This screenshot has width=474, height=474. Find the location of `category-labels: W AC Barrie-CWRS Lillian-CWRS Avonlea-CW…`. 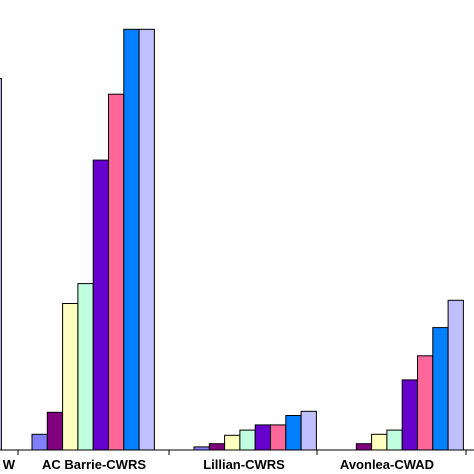

category-labels: W AC Barrie-CWRS Lillian-CWRS Avonlea-CW… is located at coordinates (218, 464).